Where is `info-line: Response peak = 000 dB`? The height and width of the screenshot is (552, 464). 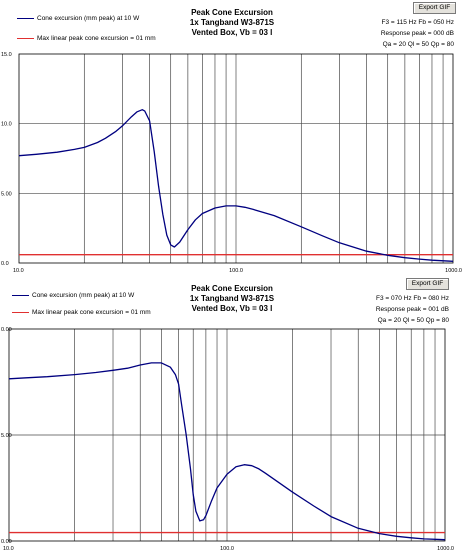 info-line: Response peak = 000 dB is located at coordinates (417, 33).